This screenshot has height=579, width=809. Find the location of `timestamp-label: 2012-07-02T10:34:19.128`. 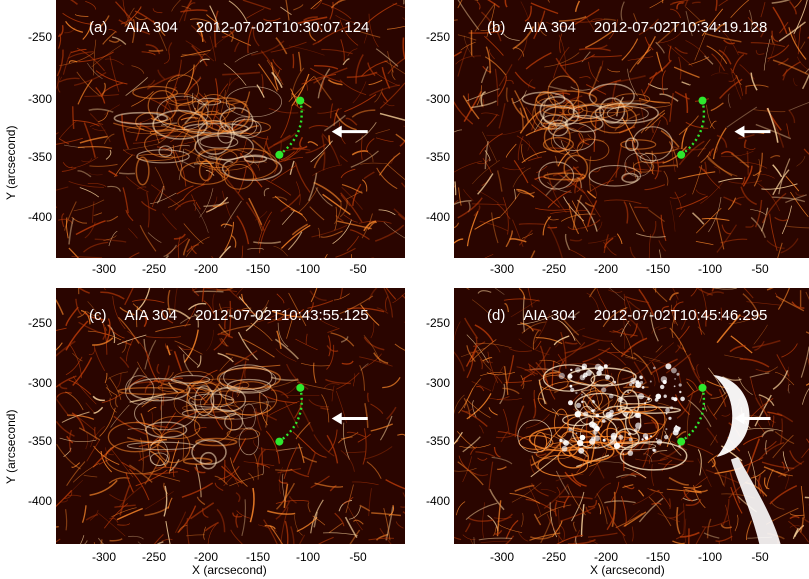

timestamp-label: 2012-07-02T10:34:19.128 is located at coordinates (680, 27).